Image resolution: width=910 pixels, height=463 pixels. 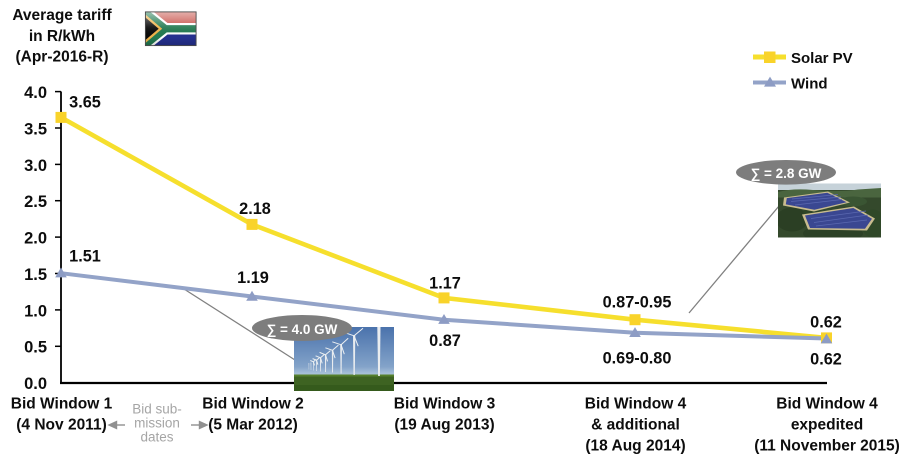 What do you see at coordinates (62, 36) in the screenshot?
I see `svg-text: in R/kWh` at bounding box center [62, 36].